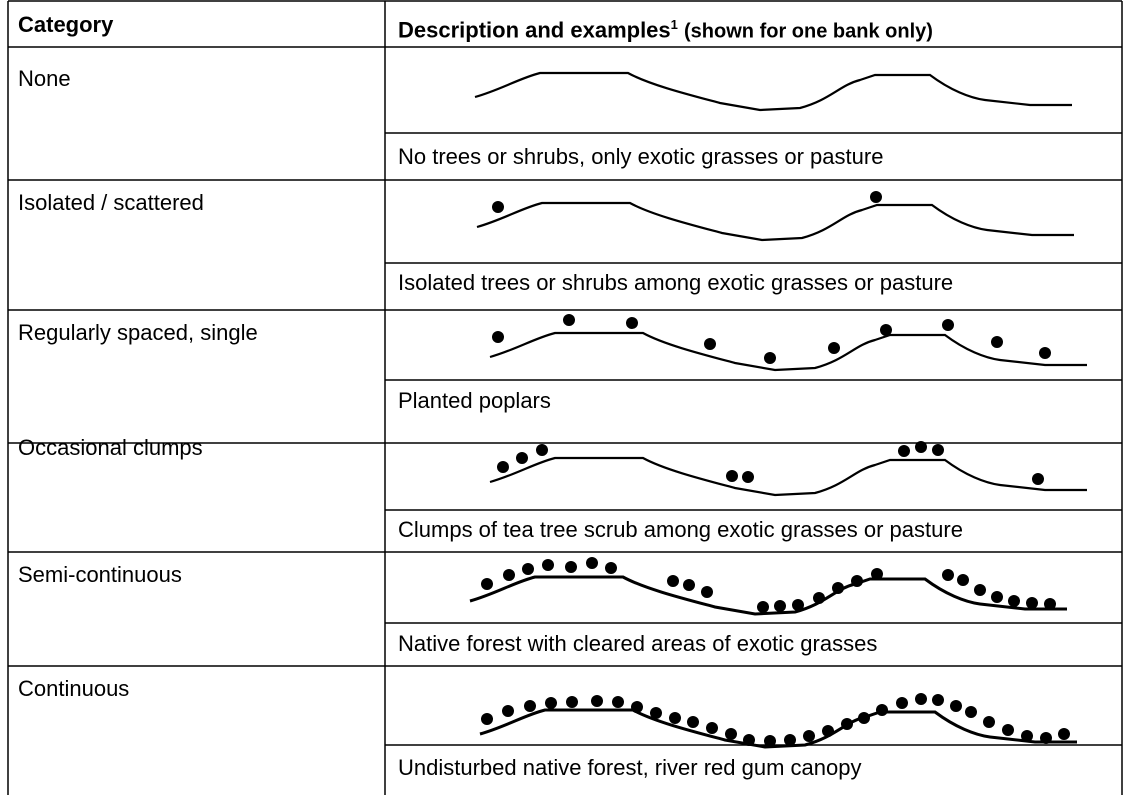  I want to click on trees-continuous, so click(775, 720).